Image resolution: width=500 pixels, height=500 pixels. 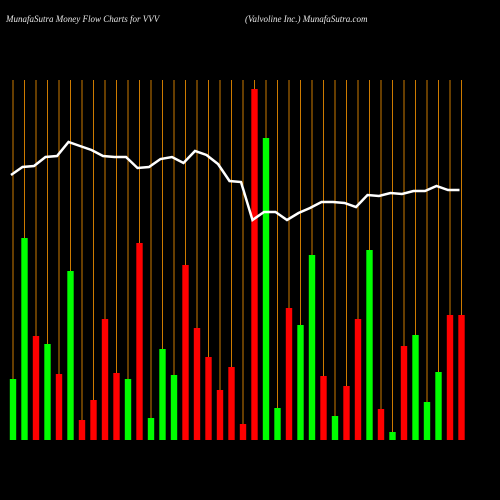 I want to click on chart-subtitle: (Valvoline Inc.) MunafaSutra.com, so click(x=306, y=19).